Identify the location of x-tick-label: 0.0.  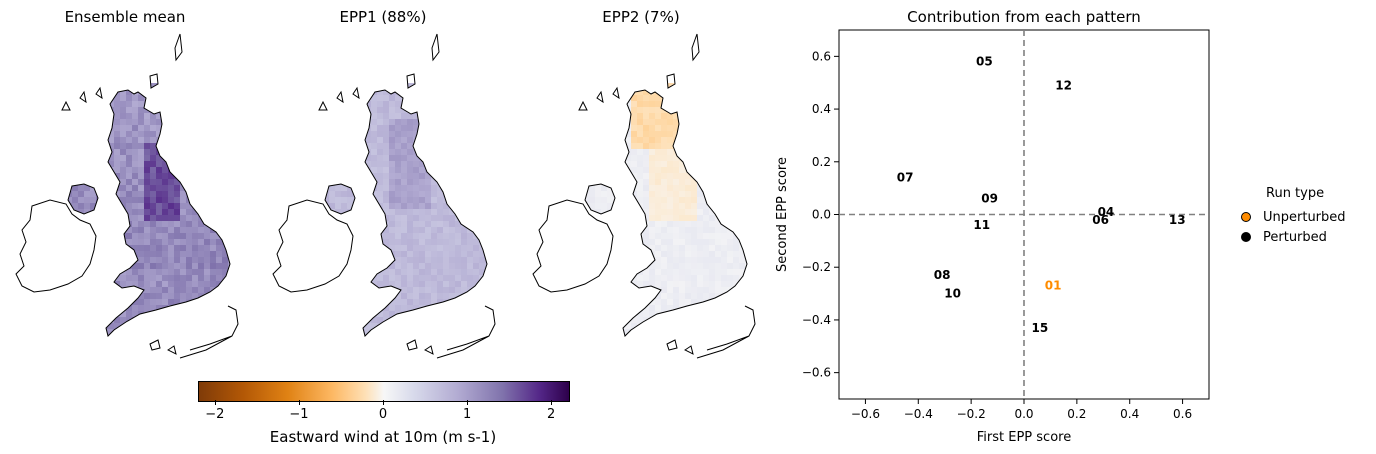
(1023, 414).